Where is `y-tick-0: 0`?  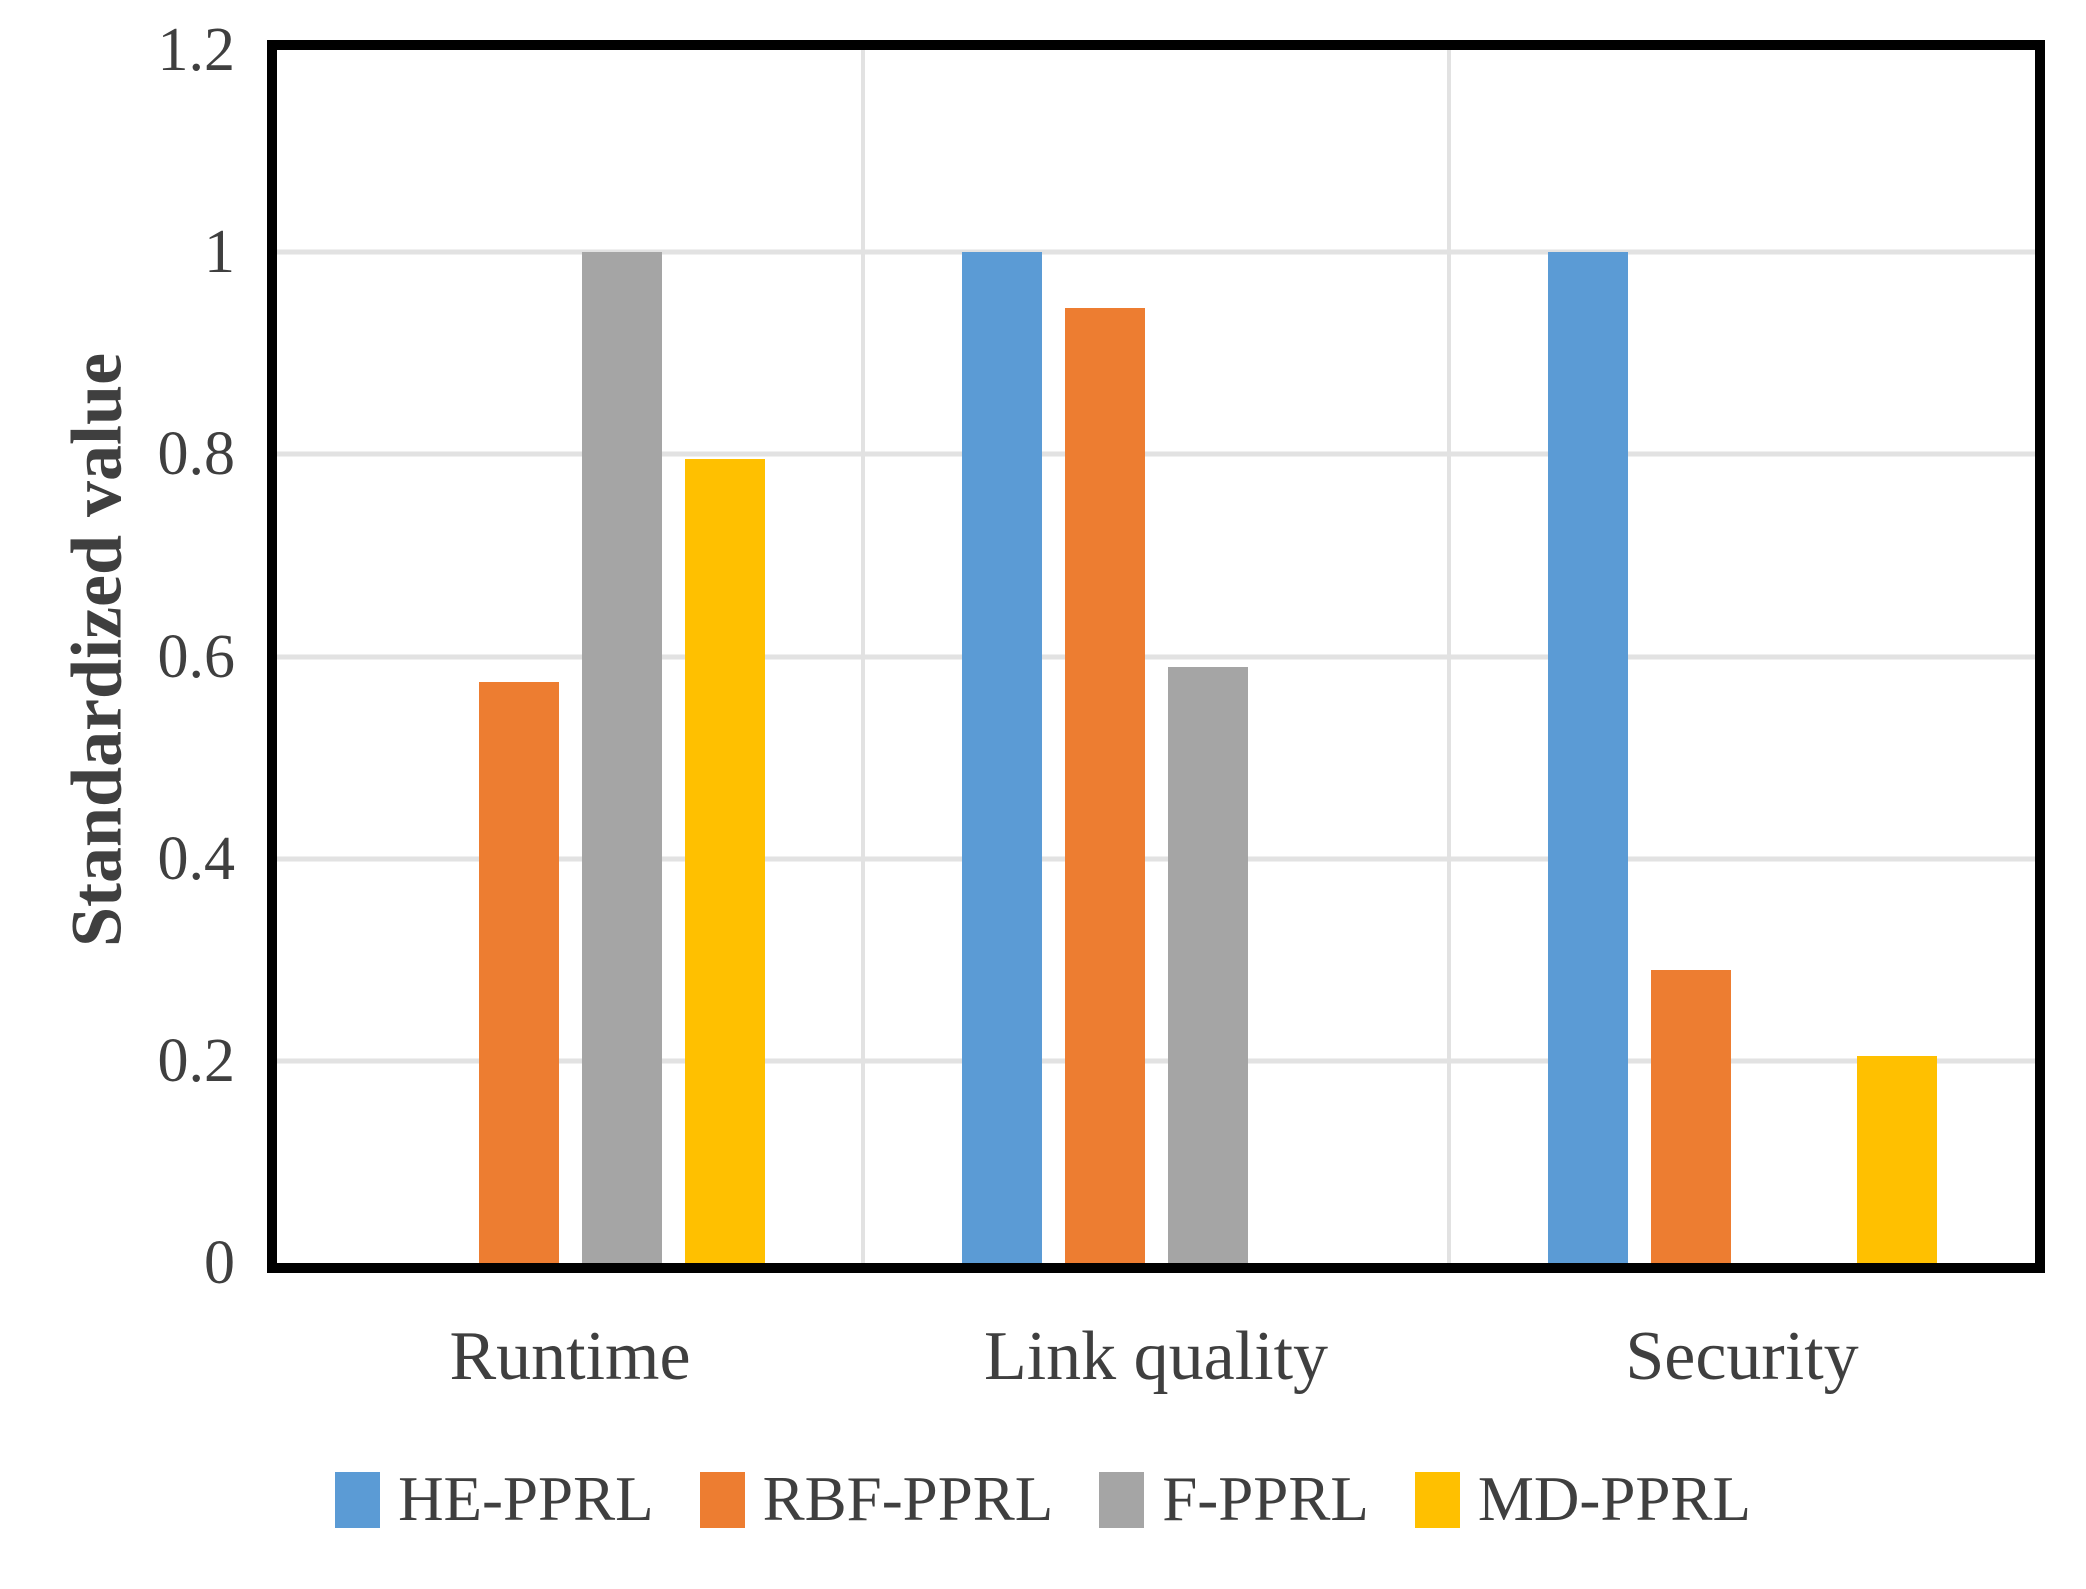
y-tick-0: 0 is located at coordinates (219, 1263).